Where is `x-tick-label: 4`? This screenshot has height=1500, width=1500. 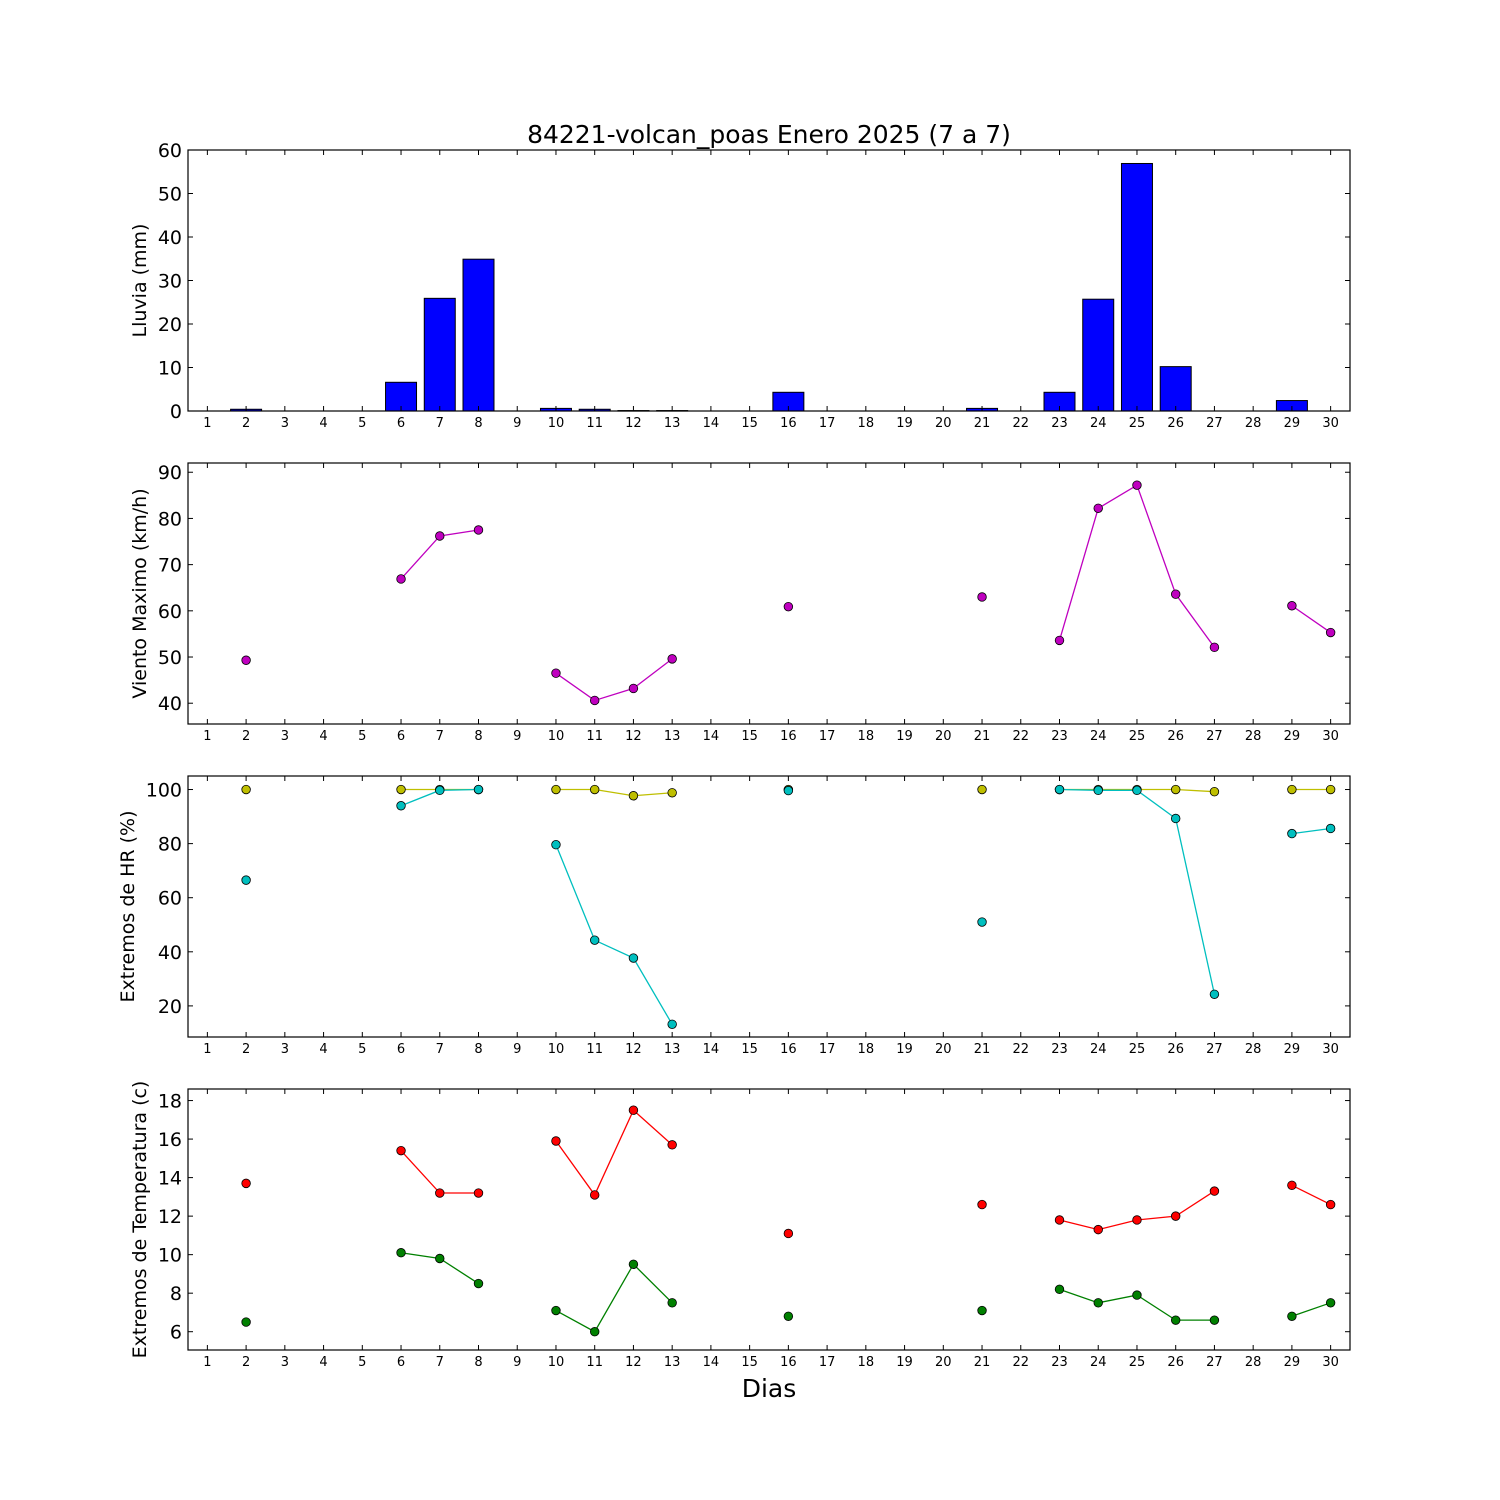
x-tick-label: 4 is located at coordinates (323, 423).